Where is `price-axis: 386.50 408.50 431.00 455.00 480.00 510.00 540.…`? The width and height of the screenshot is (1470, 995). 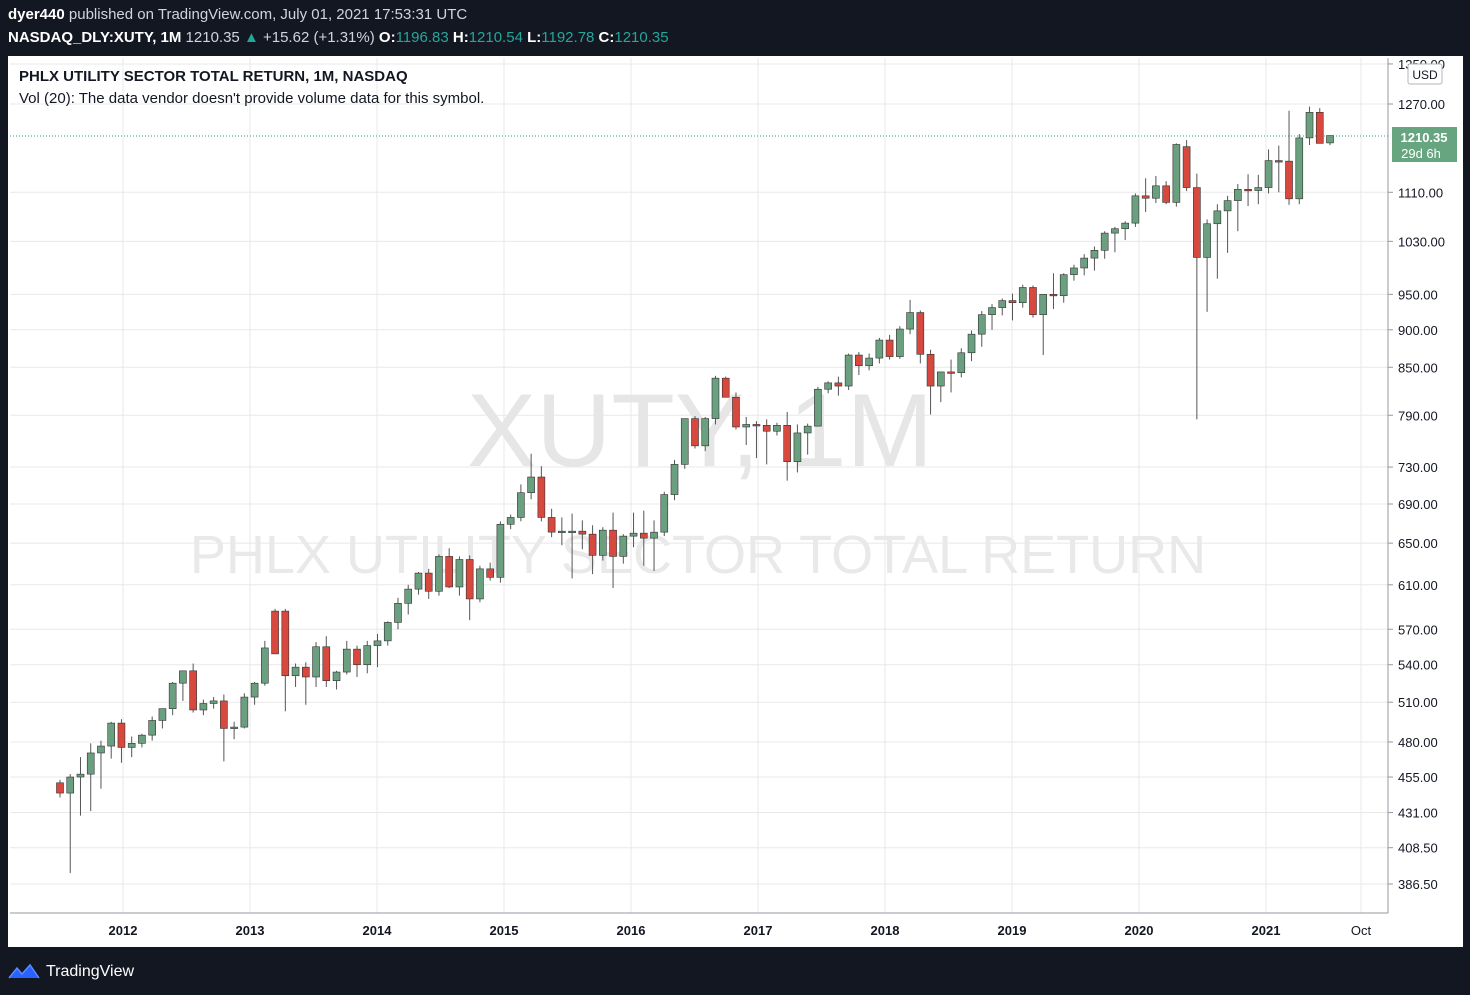 price-axis: 386.50 408.50 431.00 455.00 480.00 510.00 540.… is located at coordinates (1416, 474).